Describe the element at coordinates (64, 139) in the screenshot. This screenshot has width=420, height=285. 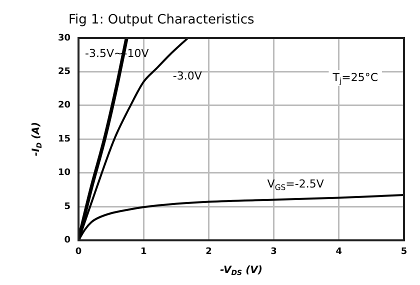
I see `y-tick-label: 15` at that location.